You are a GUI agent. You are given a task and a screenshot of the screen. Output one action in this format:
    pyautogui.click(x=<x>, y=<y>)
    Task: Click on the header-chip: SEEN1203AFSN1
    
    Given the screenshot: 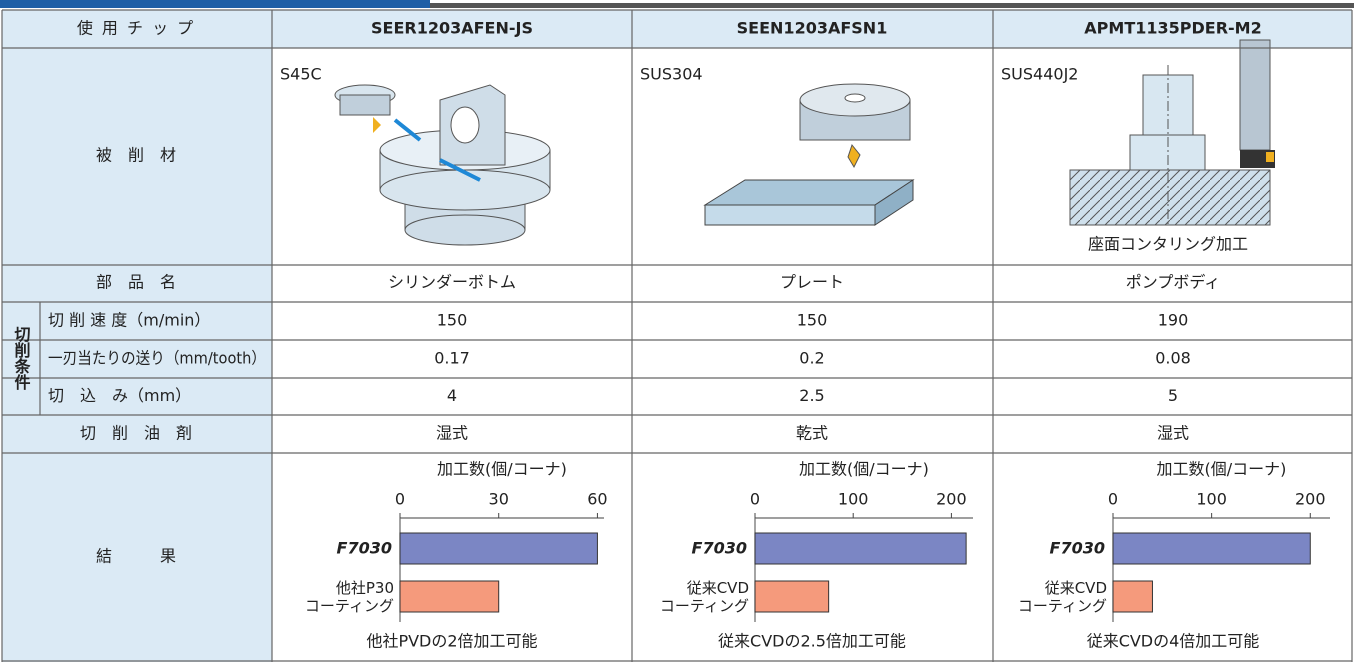 What is the action you would take?
    pyautogui.click(x=812, y=28)
    